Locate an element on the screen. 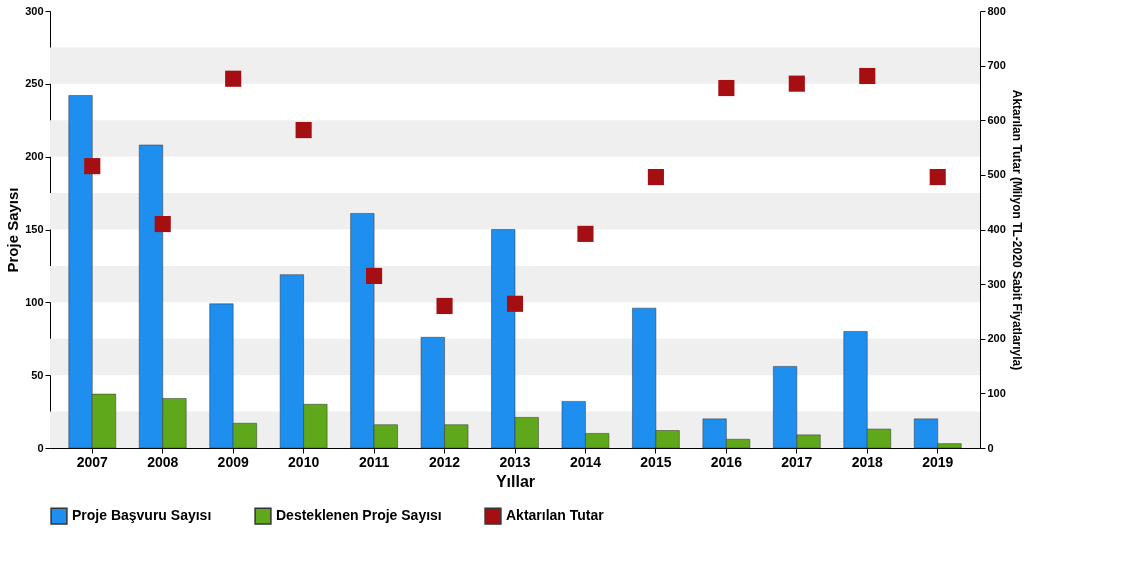  y-tick-label: 150 is located at coordinates (34, 229).